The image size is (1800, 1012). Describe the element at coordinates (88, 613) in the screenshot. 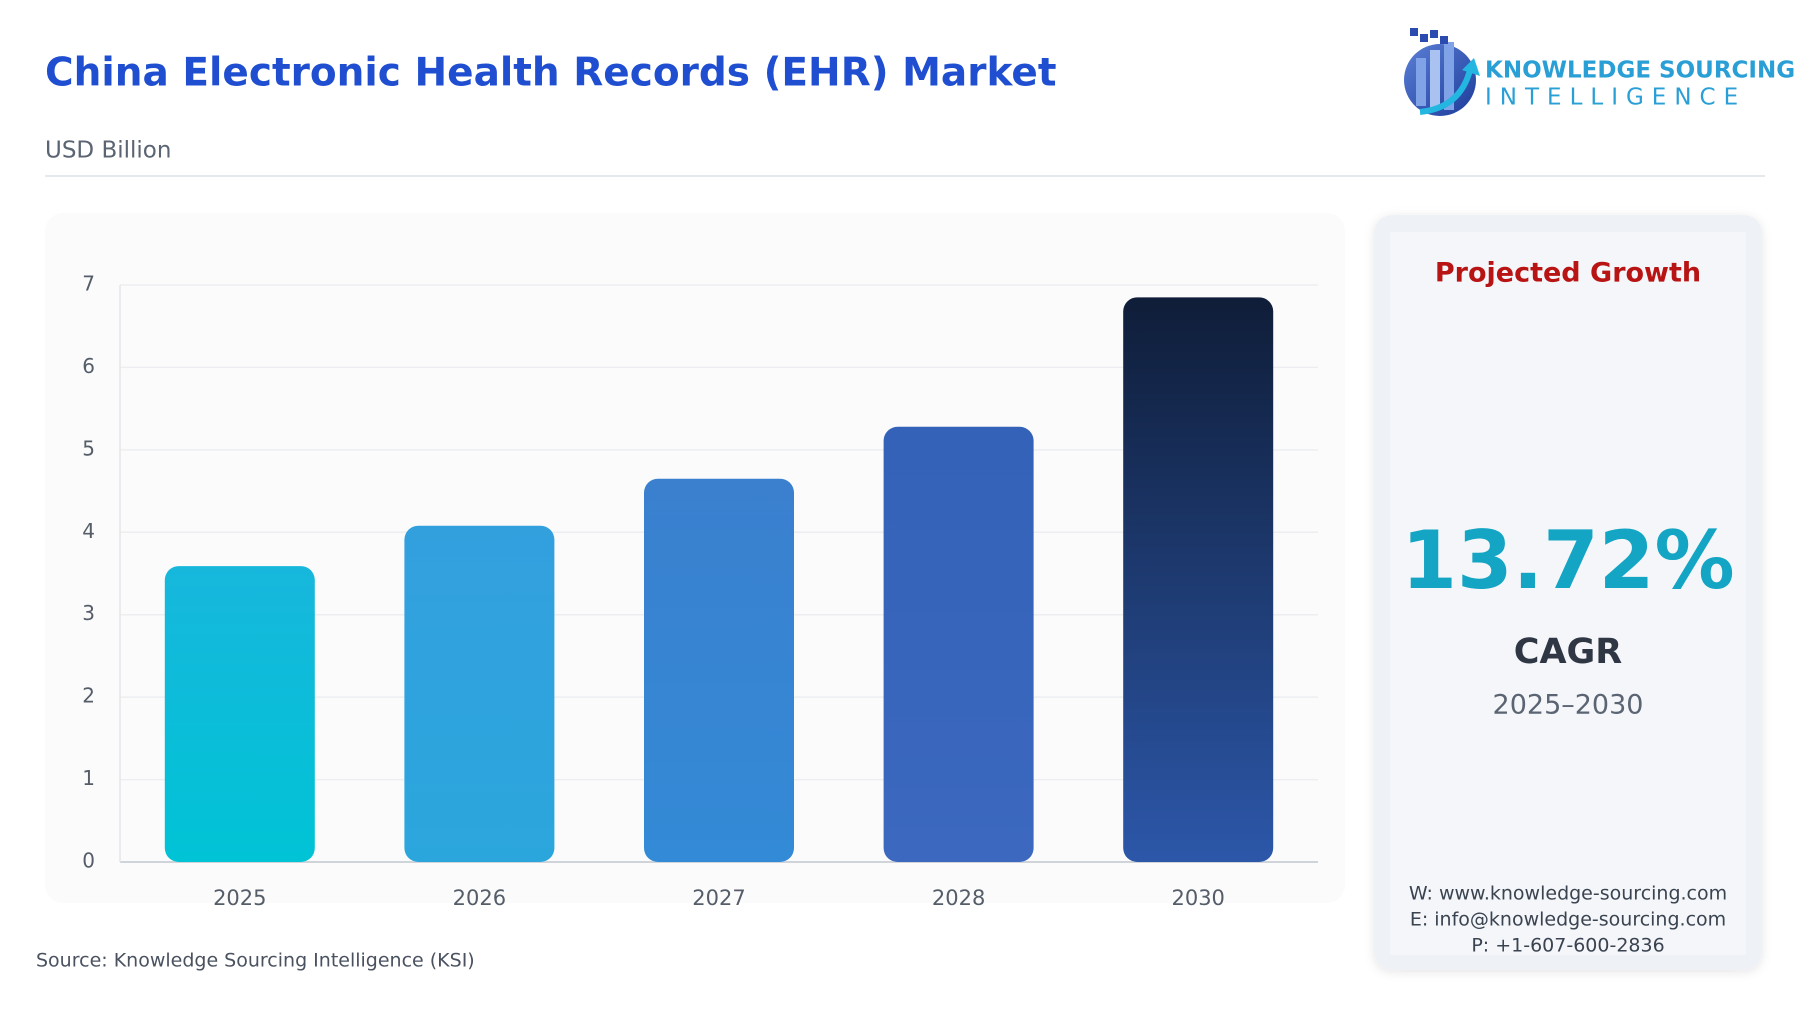

I see `y-tick-label: 3` at that location.